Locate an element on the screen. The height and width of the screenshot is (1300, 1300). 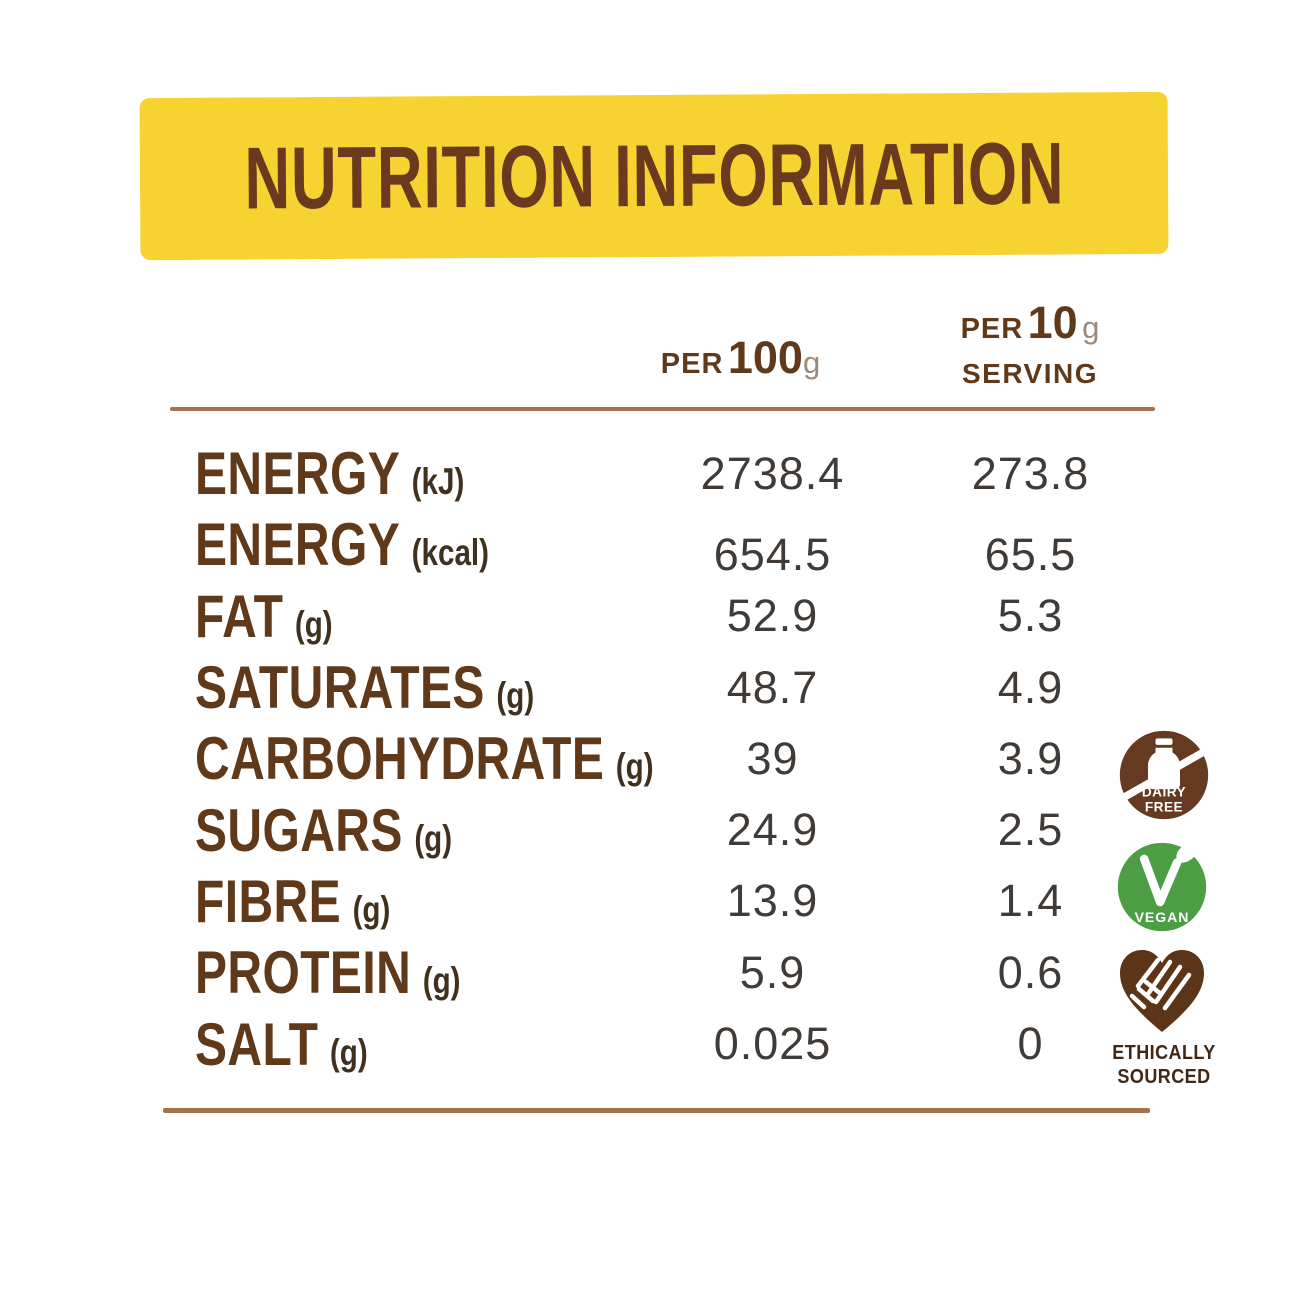
top-divider is located at coordinates (662, 409).